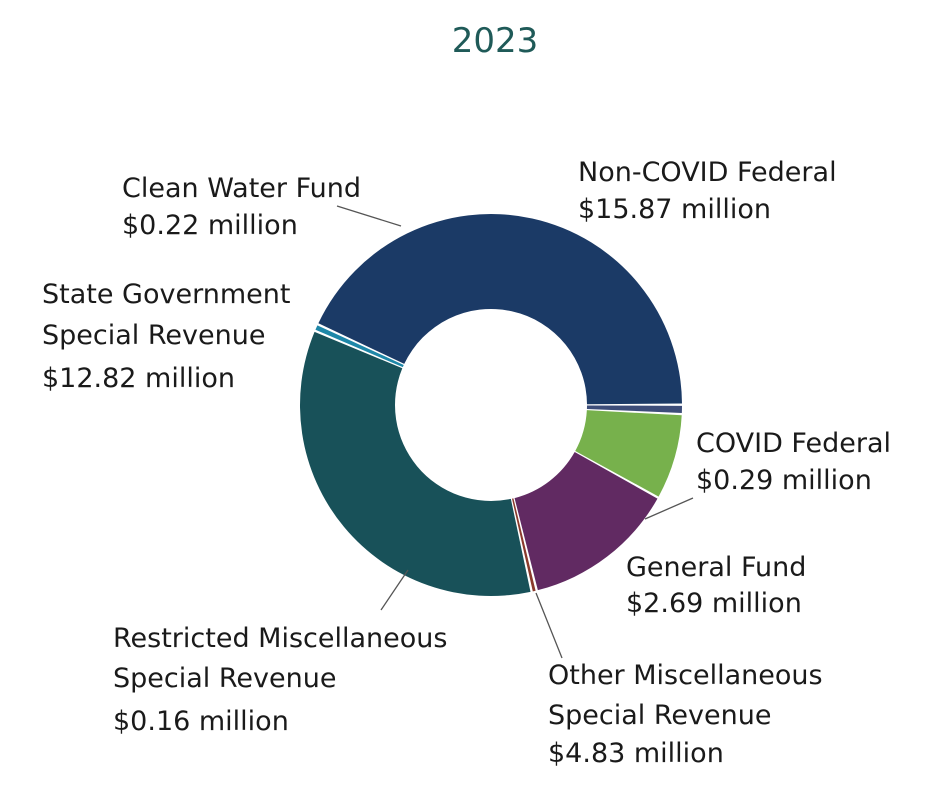 This screenshot has height=810, width=949. Describe the element at coordinates (716, 567) in the screenshot. I see `label-general-fund-line-1: General Fund` at that location.